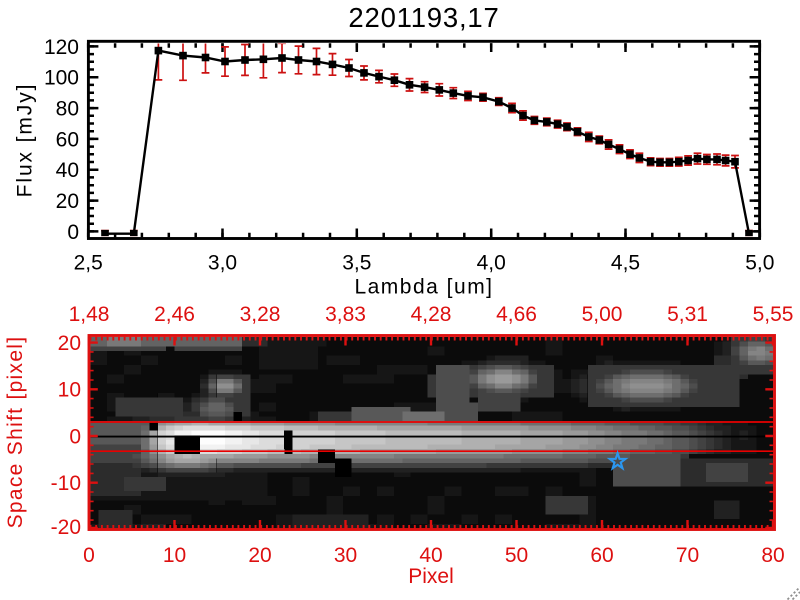 The image size is (800, 600). Describe the element at coordinates (491, 263) in the screenshot. I see `svg-text: 4,0` at that location.